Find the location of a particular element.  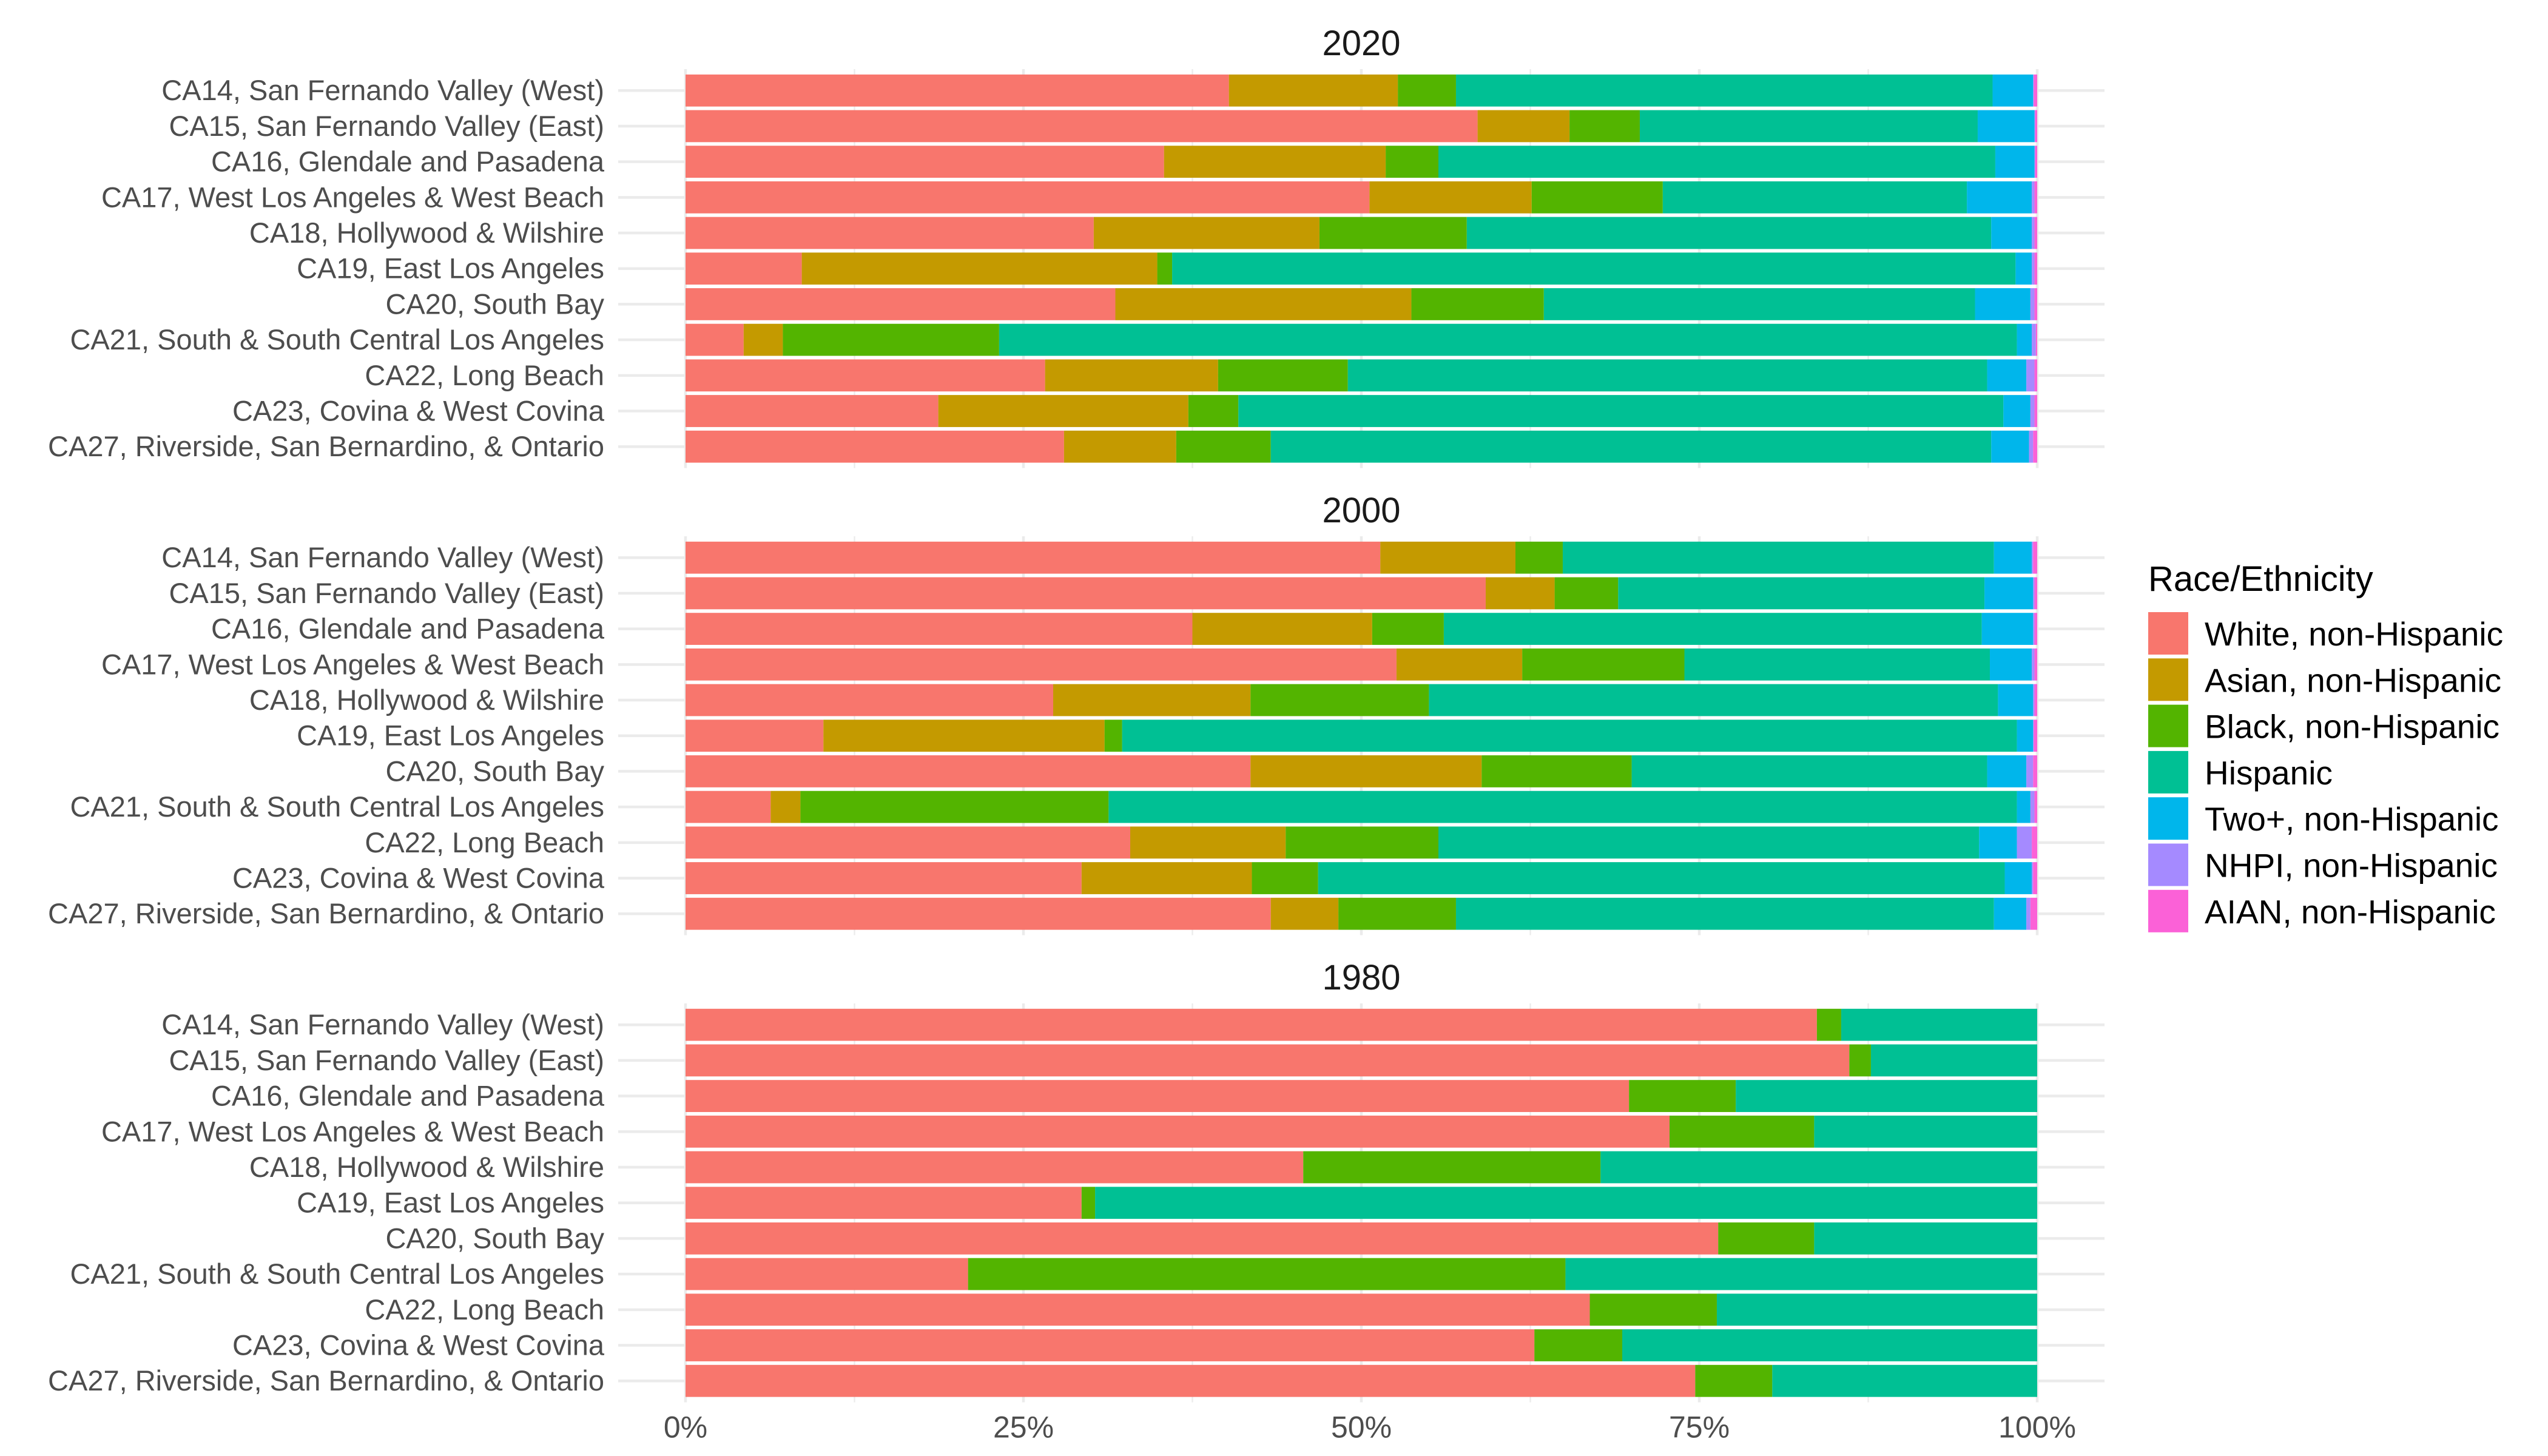

y-tick-label: CA20, South Bay is located at coordinates (494, 771).